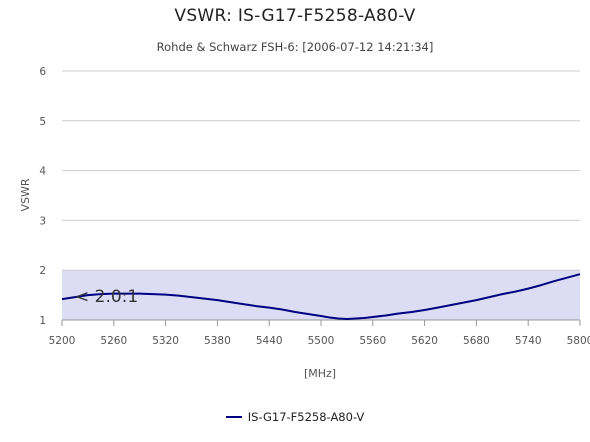 The width and height of the screenshot is (590, 442). What do you see at coordinates (424, 341) in the screenshot?
I see `x-tick-label: 5620` at bounding box center [424, 341].